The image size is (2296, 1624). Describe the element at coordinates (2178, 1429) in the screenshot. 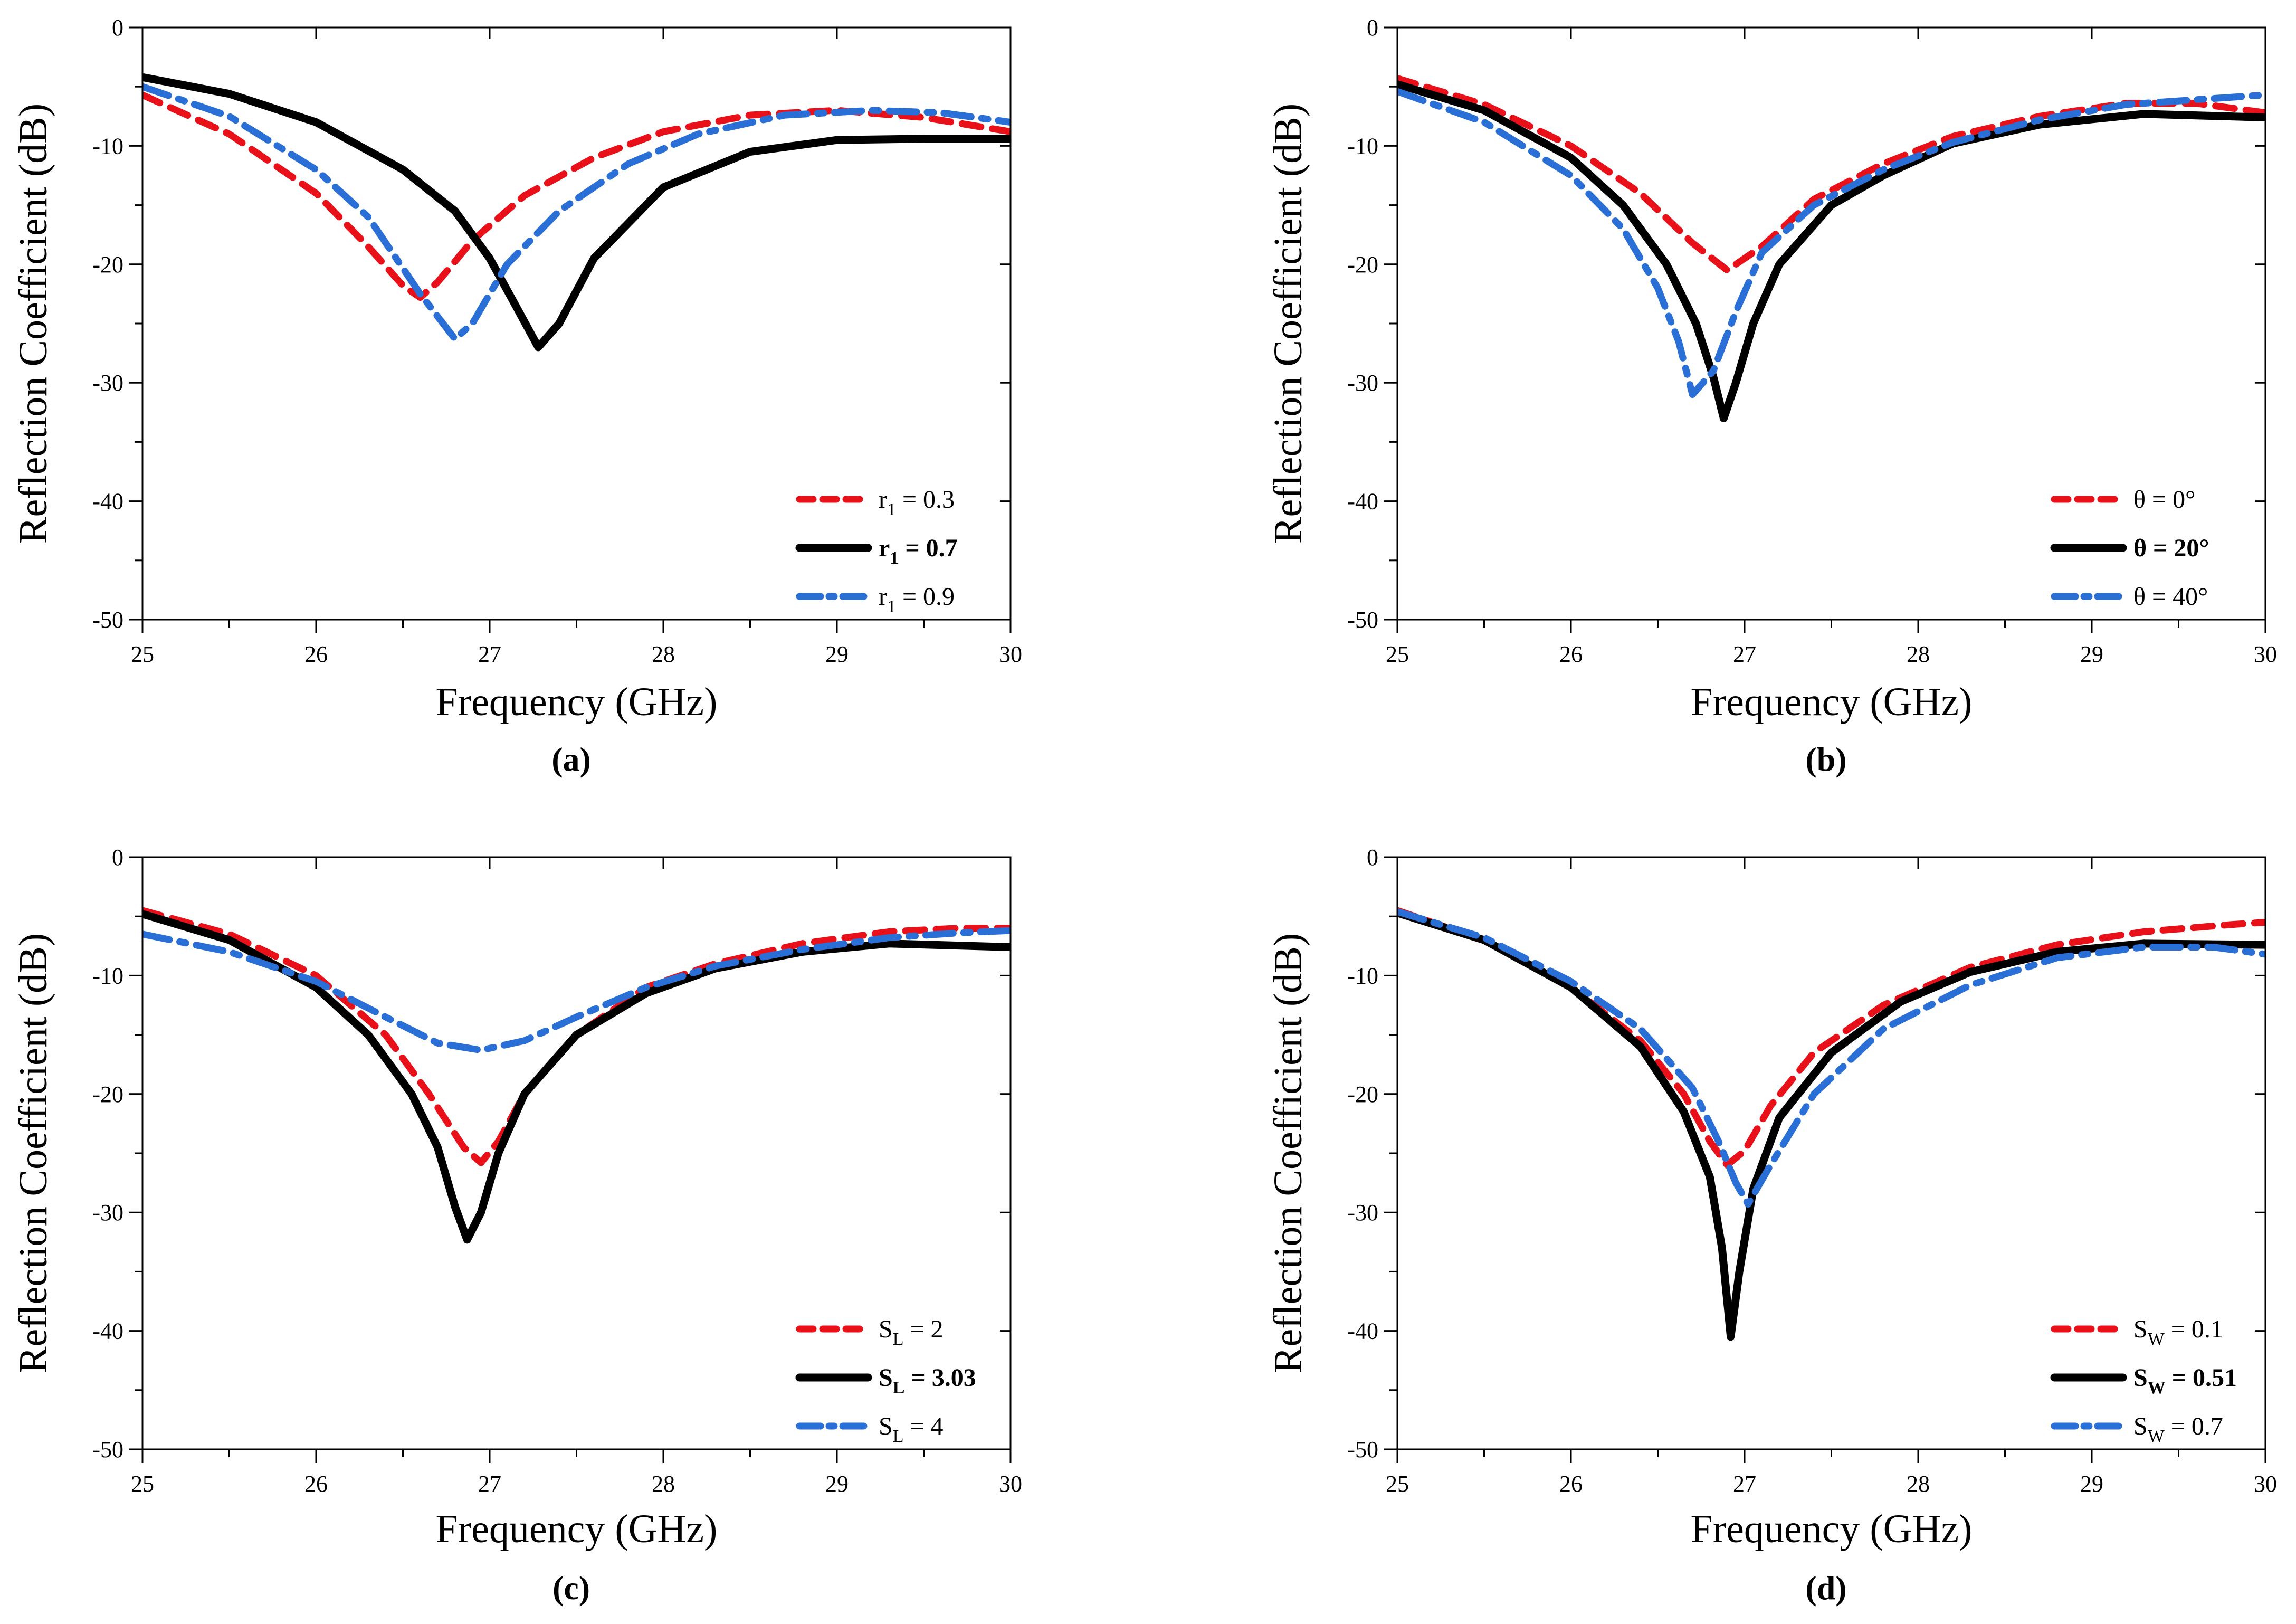

I see `legend-label-3: SW = 0.7` at that location.